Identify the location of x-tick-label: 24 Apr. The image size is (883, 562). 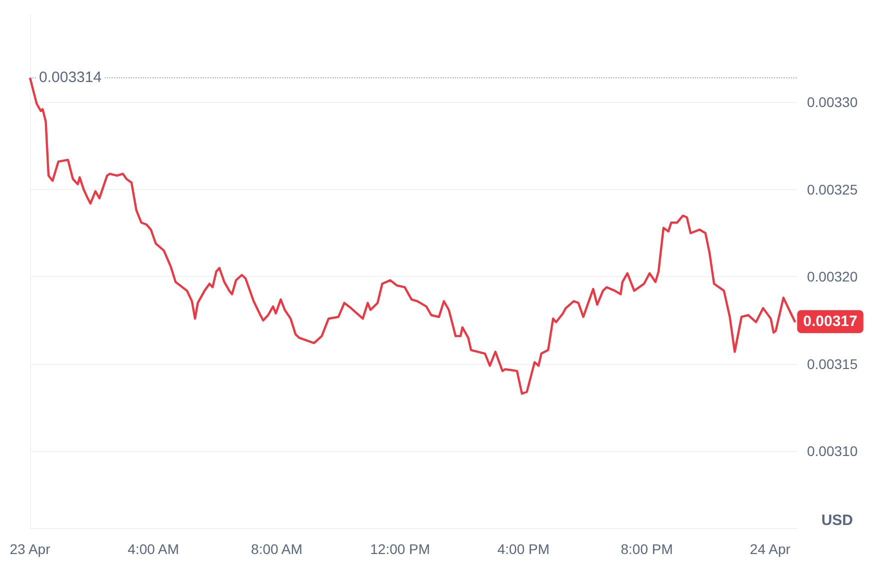
(770, 549).